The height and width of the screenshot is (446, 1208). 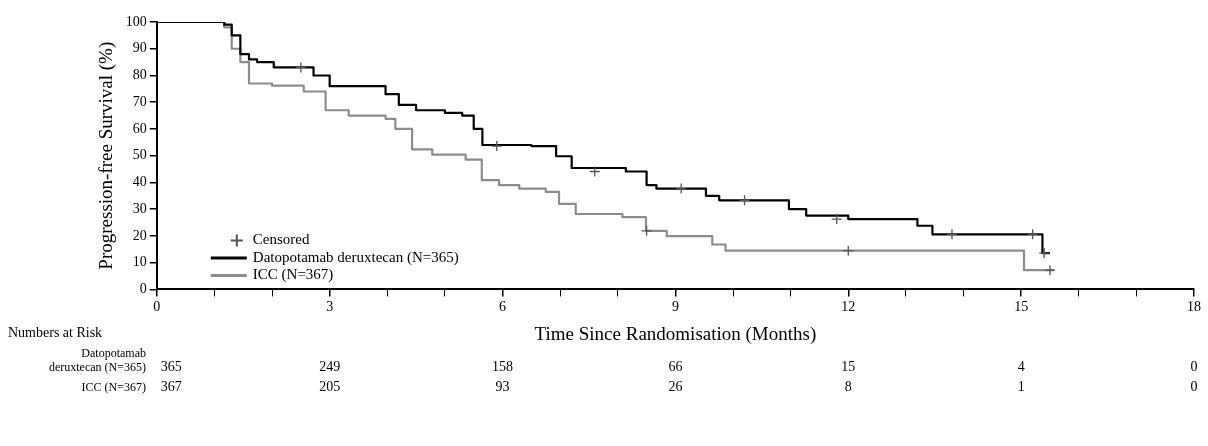 What do you see at coordinates (171, 387) in the screenshot?
I see `text: 367` at bounding box center [171, 387].